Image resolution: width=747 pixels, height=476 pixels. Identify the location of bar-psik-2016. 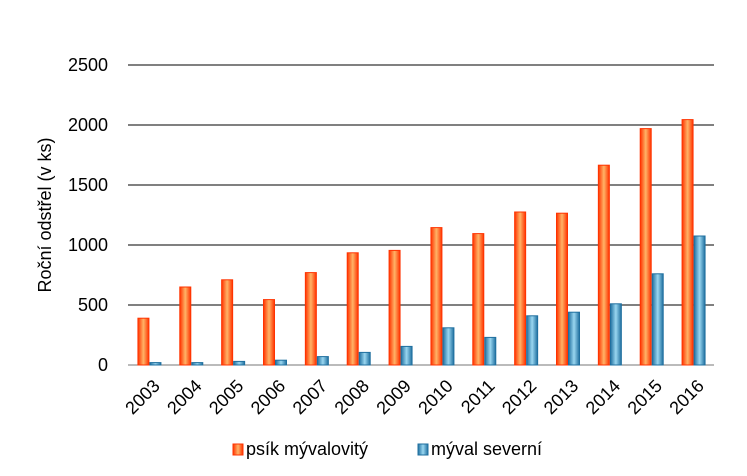
(687, 242).